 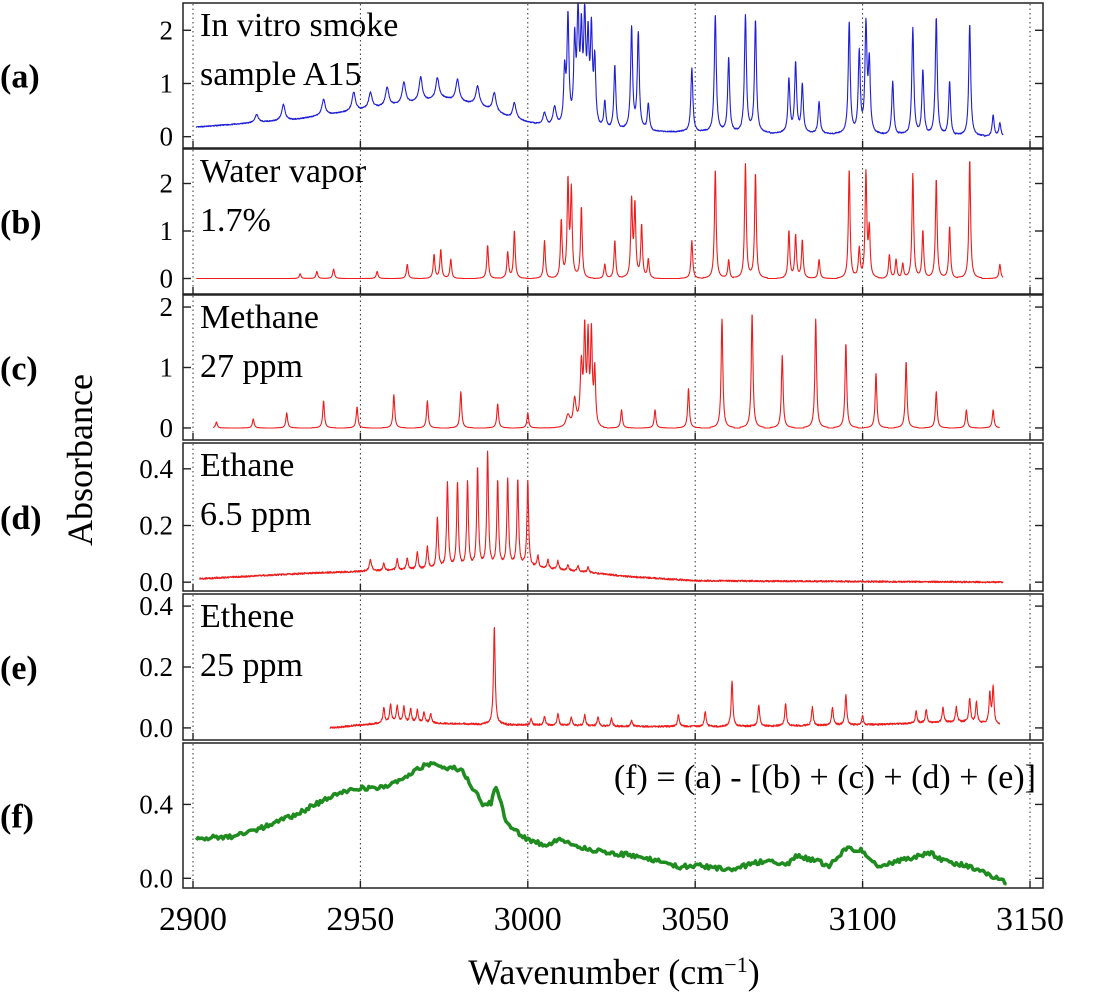 I want to click on panel-b: 0 1 2 (b) Water vapor 1.7%, so click(x=522, y=221).